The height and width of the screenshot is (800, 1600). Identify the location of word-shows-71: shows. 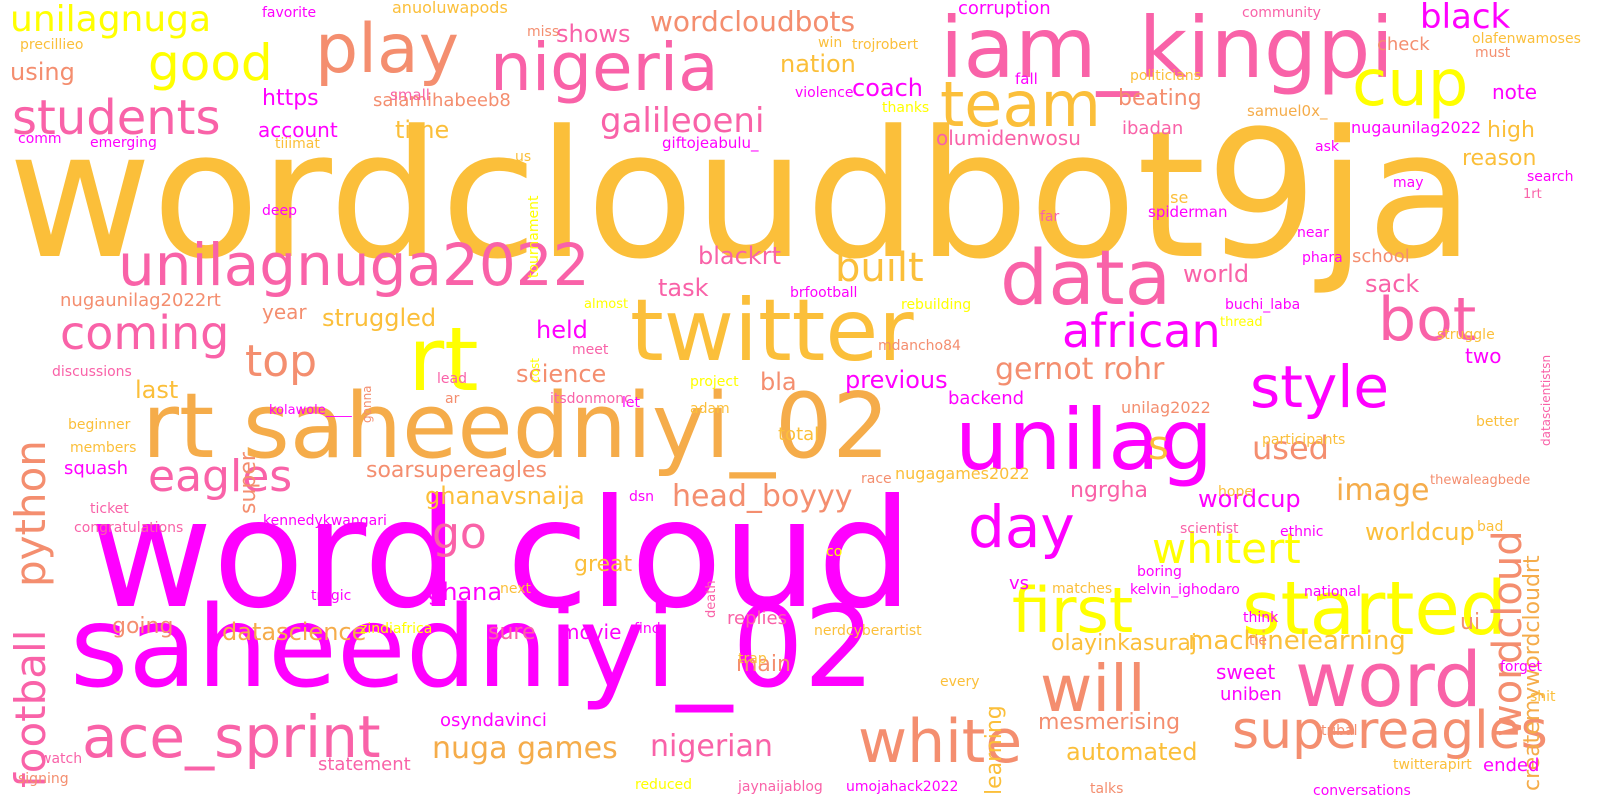
(593, 34).